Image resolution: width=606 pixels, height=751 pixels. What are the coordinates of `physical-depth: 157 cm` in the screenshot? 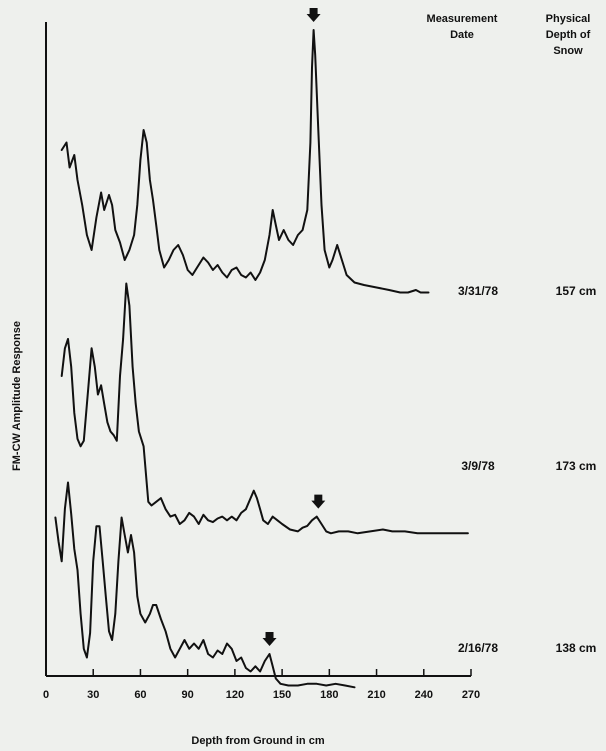 It's located at (576, 291).